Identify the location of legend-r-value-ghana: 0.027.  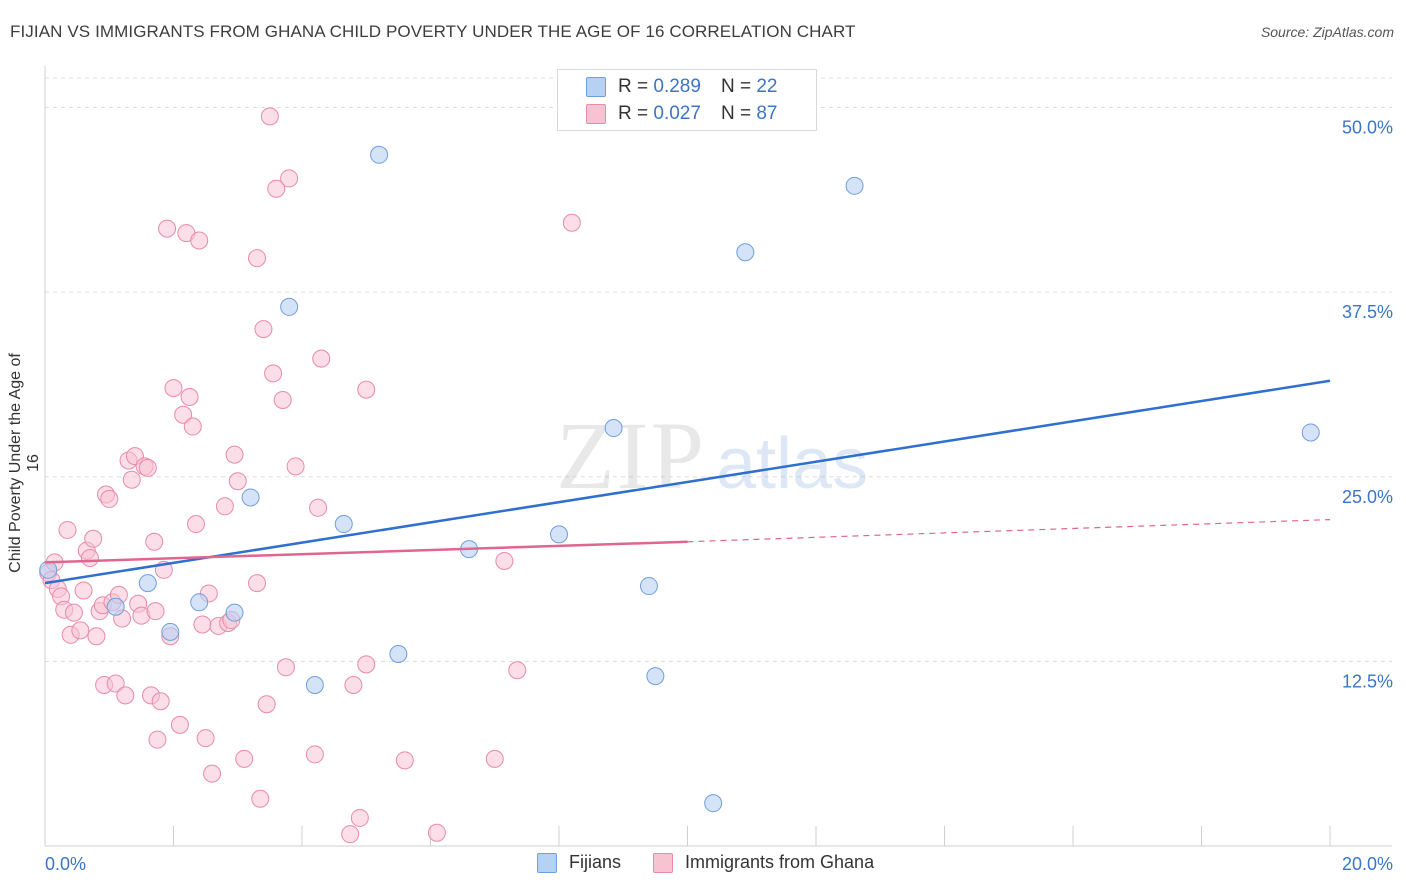
(677, 113).